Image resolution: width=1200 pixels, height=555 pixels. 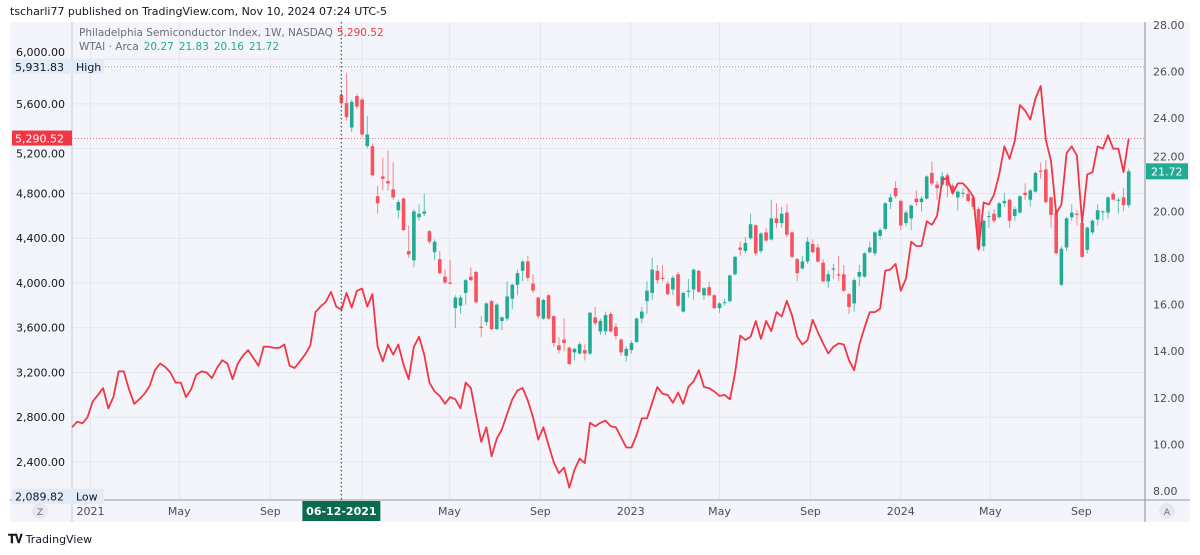 I want to click on left-scale-button, so click(x=40, y=511).